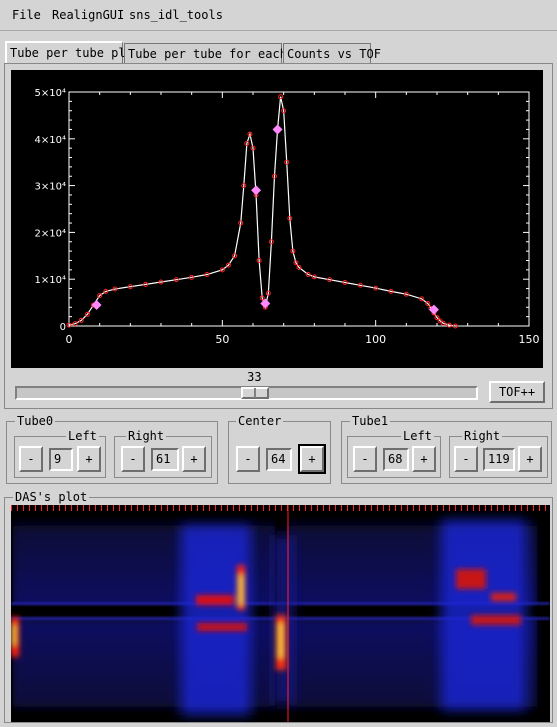  I want to click on x-tick-label: 150, so click(529, 339).